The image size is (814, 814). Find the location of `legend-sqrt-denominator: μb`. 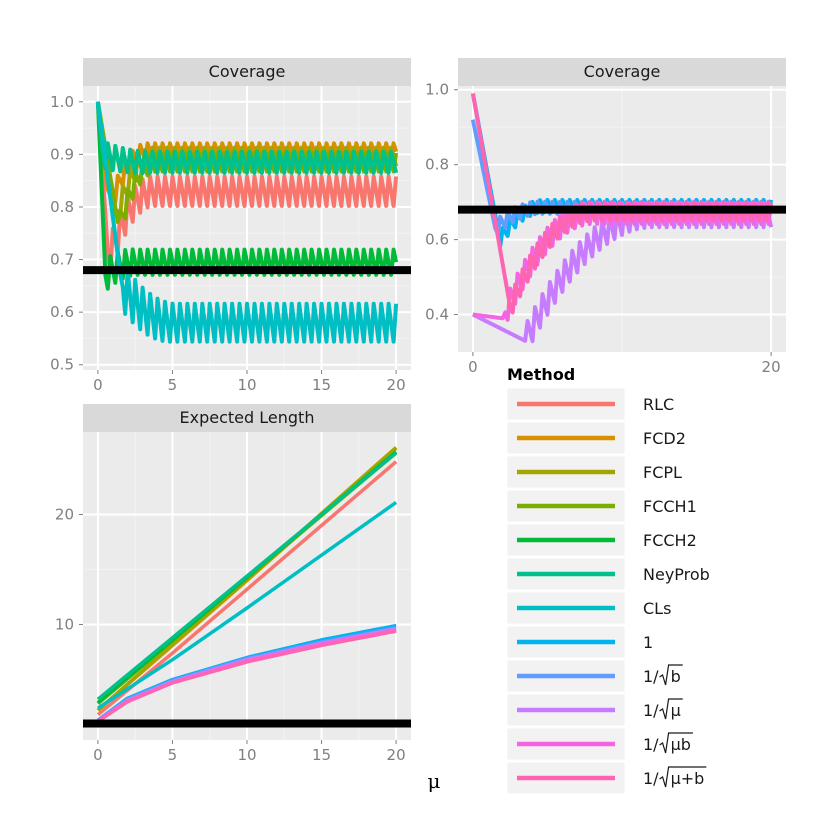

legend-sqrt-denominator: μb is located at coordinates (681, 744).